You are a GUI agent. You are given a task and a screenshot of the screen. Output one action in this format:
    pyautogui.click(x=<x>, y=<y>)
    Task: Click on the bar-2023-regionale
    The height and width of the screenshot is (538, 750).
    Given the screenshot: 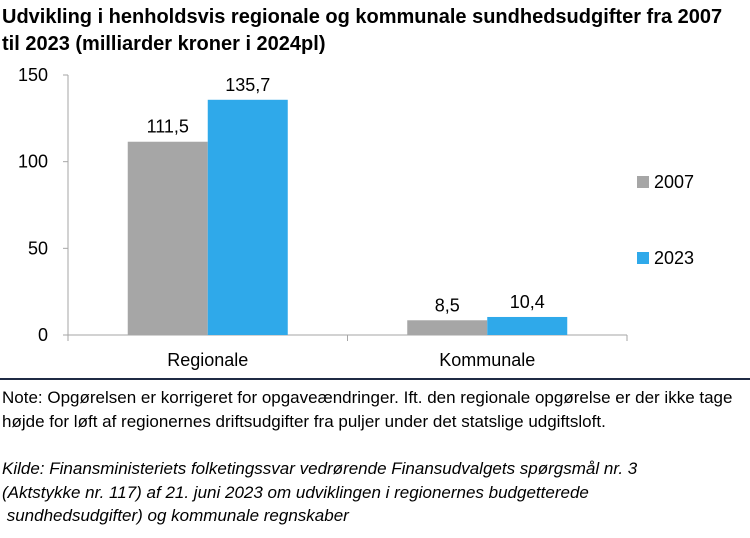 What is the action you would take?
    pyautogui.click(x=247, y=217)
    